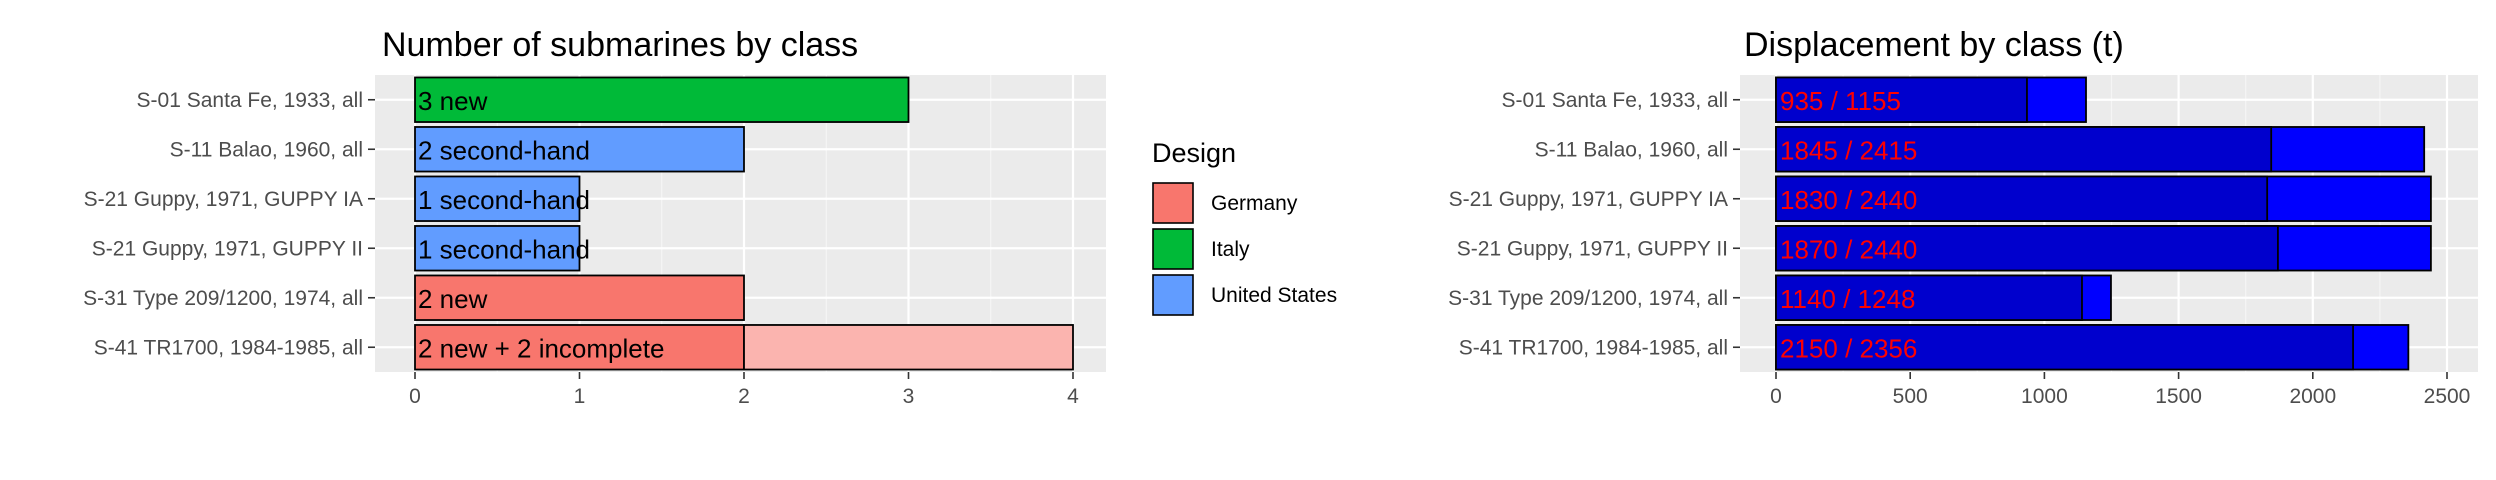  Describe the element at coordinates (504, 150) in the screenshot. I see `bar-label: 2 second-hand` at that location.